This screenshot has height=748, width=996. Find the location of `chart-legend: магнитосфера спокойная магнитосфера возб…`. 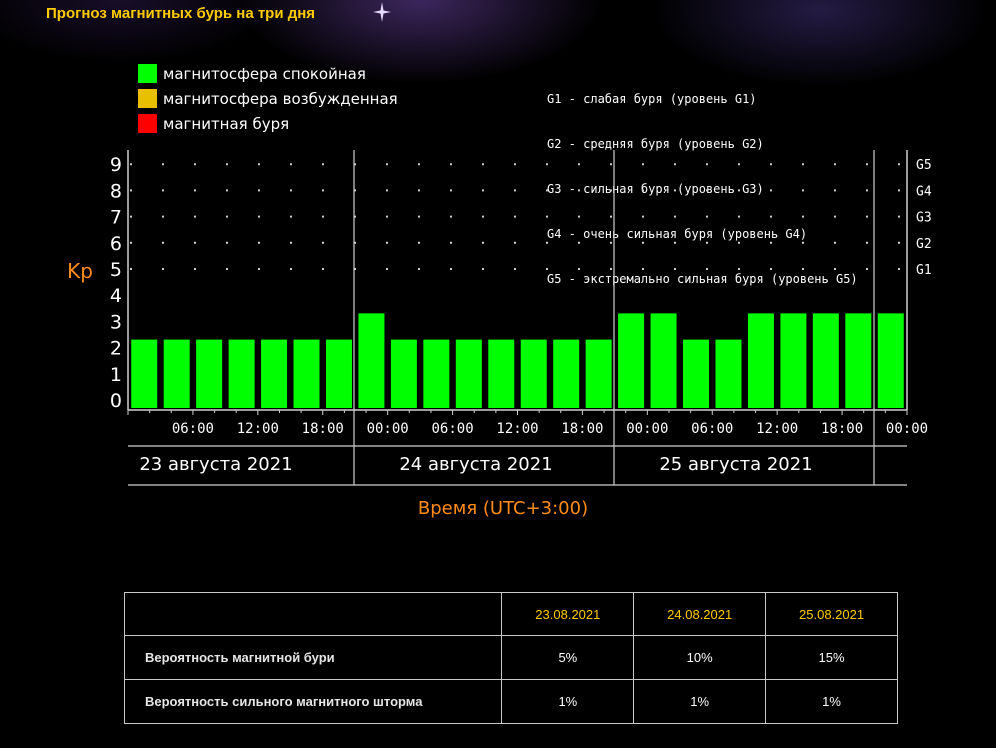

chart-legend: магнитосфера спокойная магнитосфера возб… is located at coordinates (268, 98).